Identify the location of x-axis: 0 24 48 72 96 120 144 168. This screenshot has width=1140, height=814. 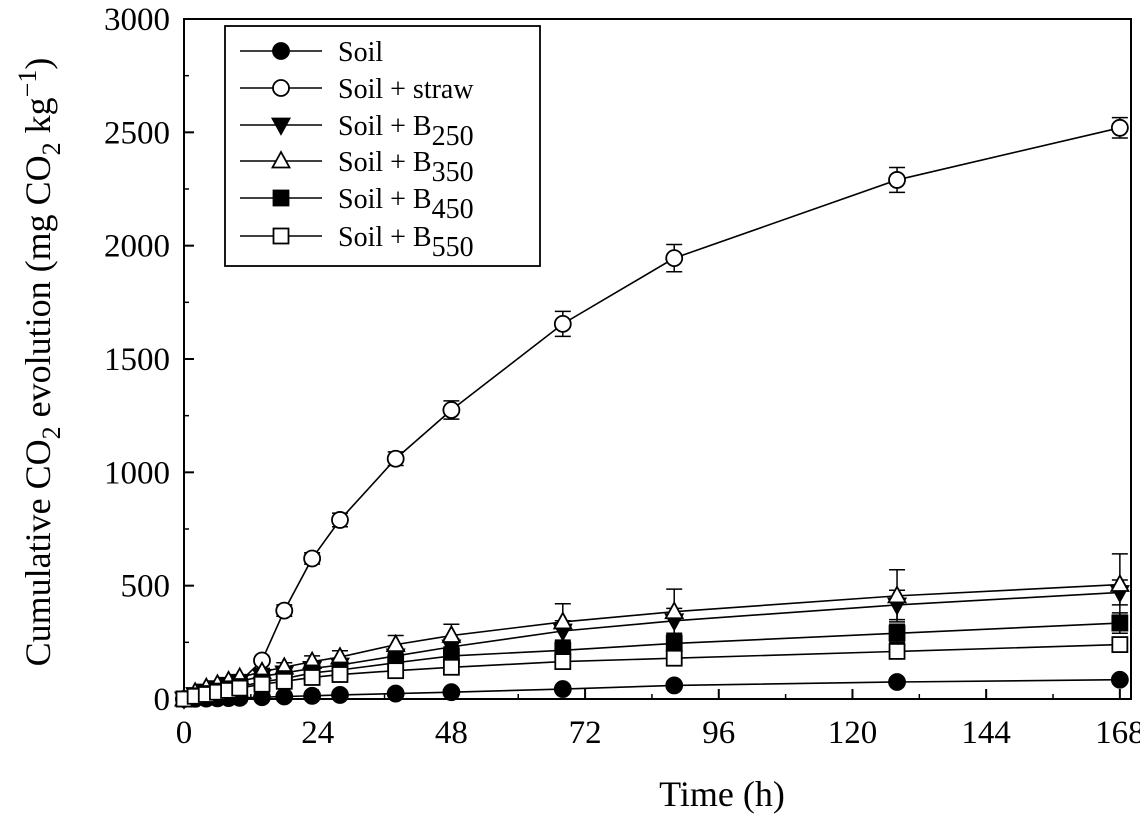
(658, 720).